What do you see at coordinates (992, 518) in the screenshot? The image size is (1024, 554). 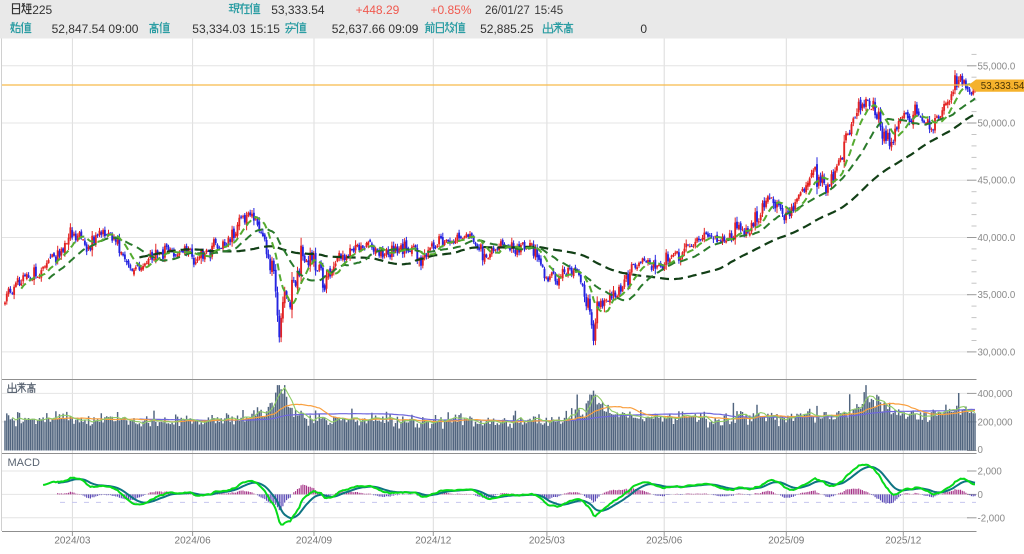 I see `svg-text: -2,000` at bounding box center [992, 518].